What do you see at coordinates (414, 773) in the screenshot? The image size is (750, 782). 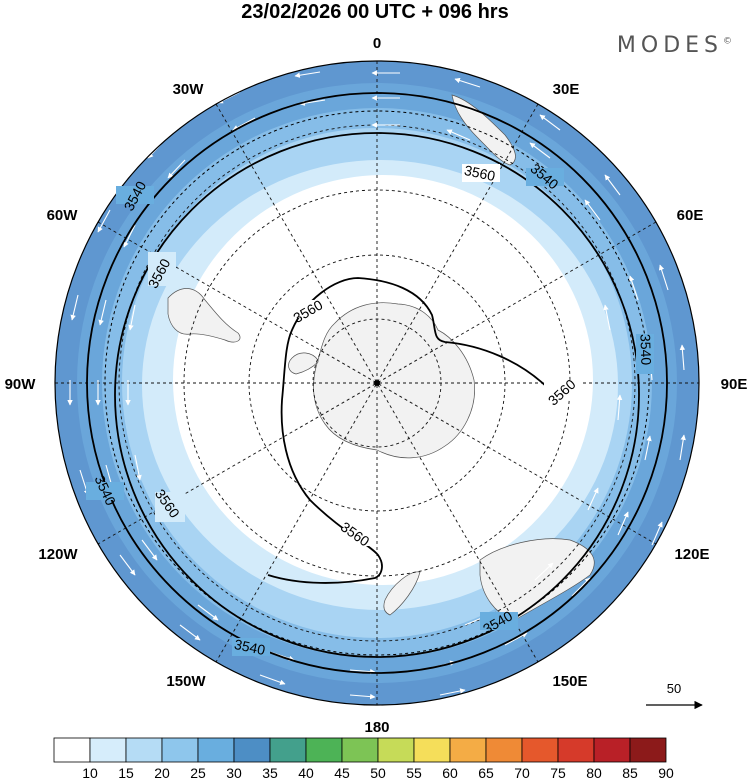 I see `colorbar-label: 55` at bounding box center [414, 773].